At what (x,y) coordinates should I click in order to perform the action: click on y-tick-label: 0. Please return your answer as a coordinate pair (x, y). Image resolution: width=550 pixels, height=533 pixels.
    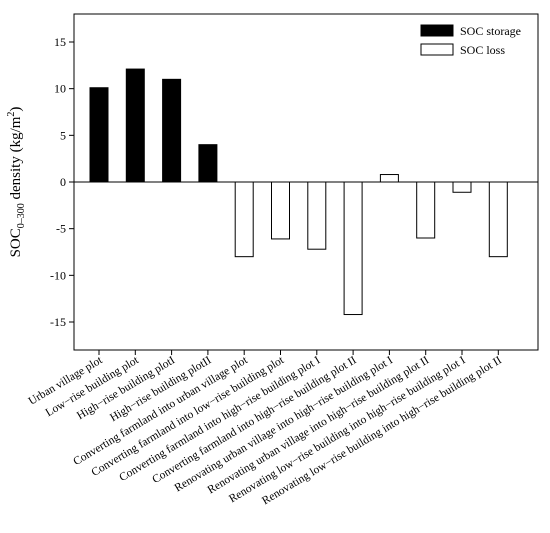
    Looking at the image, I should click on (63, 182).